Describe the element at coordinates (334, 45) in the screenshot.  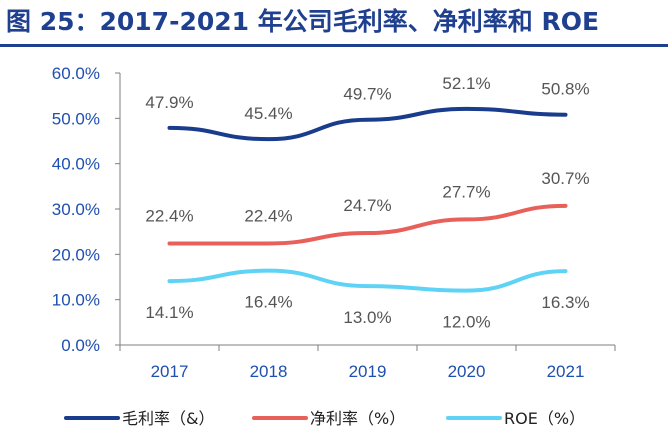
I see `title-rule` at that location.